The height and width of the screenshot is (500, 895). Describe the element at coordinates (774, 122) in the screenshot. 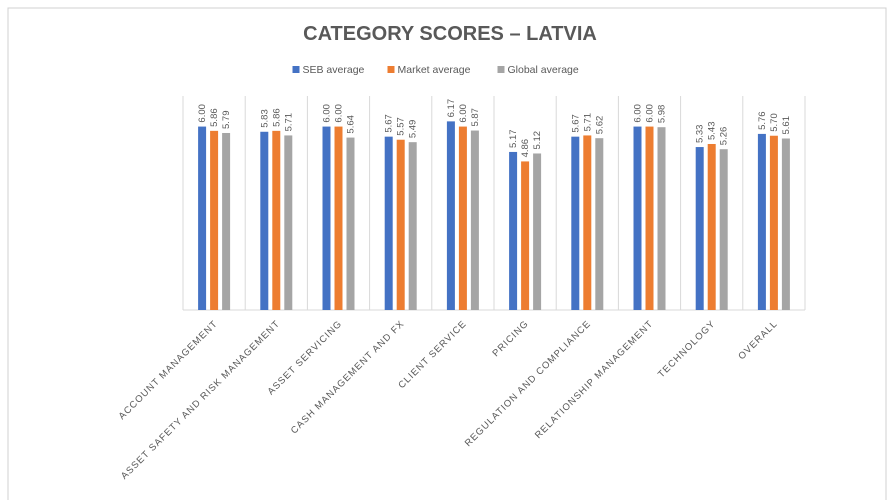

I see `value-label: 5.70` at that location.